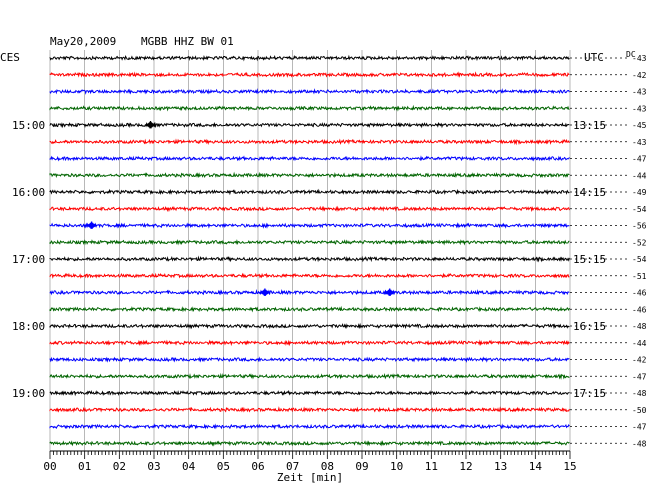  What do you see at coordinates (310, 461) in the screenshot?
I see `x-axis: 00 01 02 03 04 05 06 07 08 09 10 11 12 13 14 15` at bounding box center [310, 461].